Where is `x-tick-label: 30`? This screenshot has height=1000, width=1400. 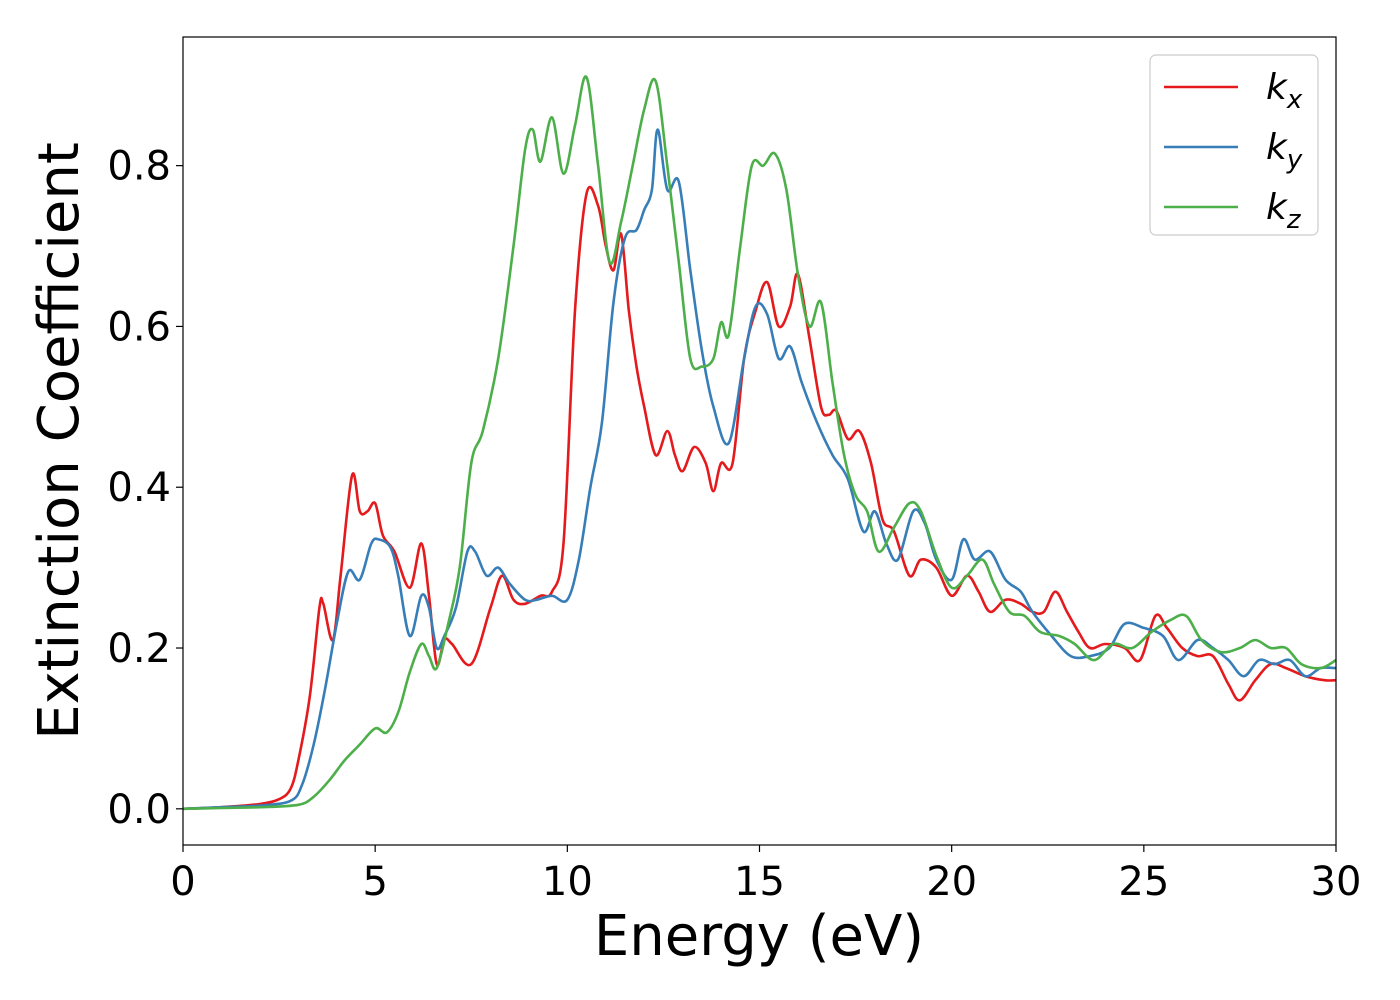
x-tick-label: 30 is located at coordinates (1336, 882).